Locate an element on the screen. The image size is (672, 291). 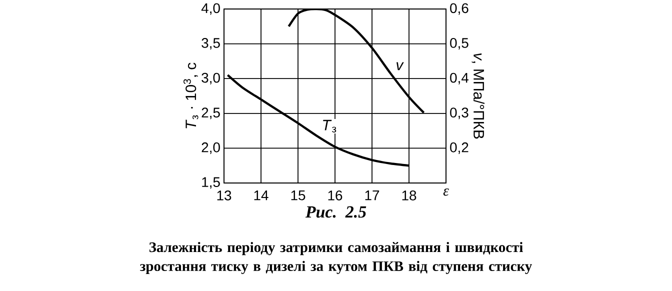
x-tick-label: 15 is located at coordinates (298, 195).